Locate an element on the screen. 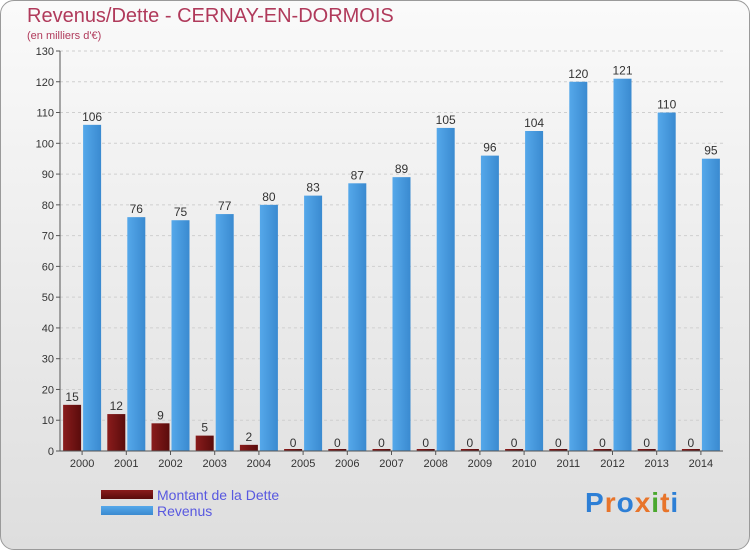 The width and height of the screenshot is (750, 550). value-label-revenus: 76 is located at coordinates (137, 209).